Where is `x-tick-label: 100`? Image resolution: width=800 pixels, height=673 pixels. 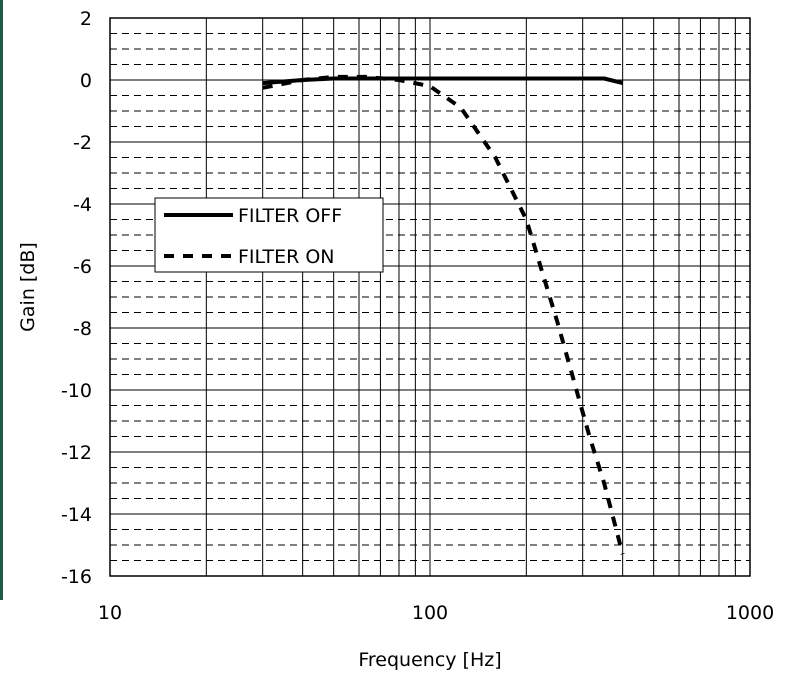 x-tick-label: 100 is located at coordinates (430, 613).